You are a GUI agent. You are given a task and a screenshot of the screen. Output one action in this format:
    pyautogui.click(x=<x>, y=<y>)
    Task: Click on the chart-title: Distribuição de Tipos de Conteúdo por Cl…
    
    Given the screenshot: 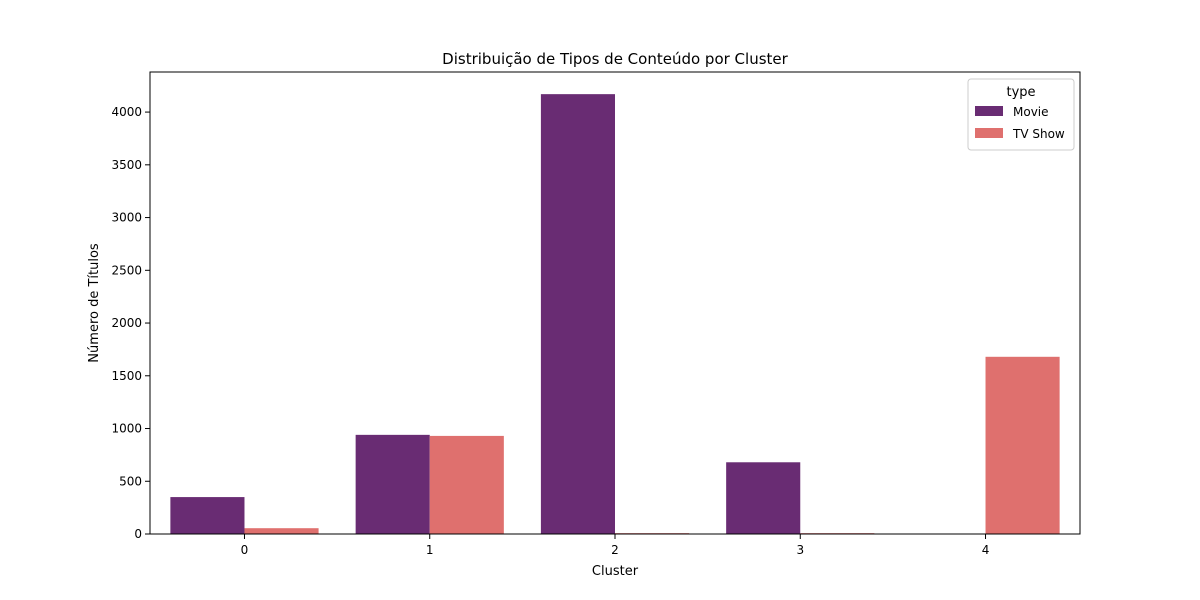 What is the action you would take?
    pyautogui.click(x=615, y=59)
    